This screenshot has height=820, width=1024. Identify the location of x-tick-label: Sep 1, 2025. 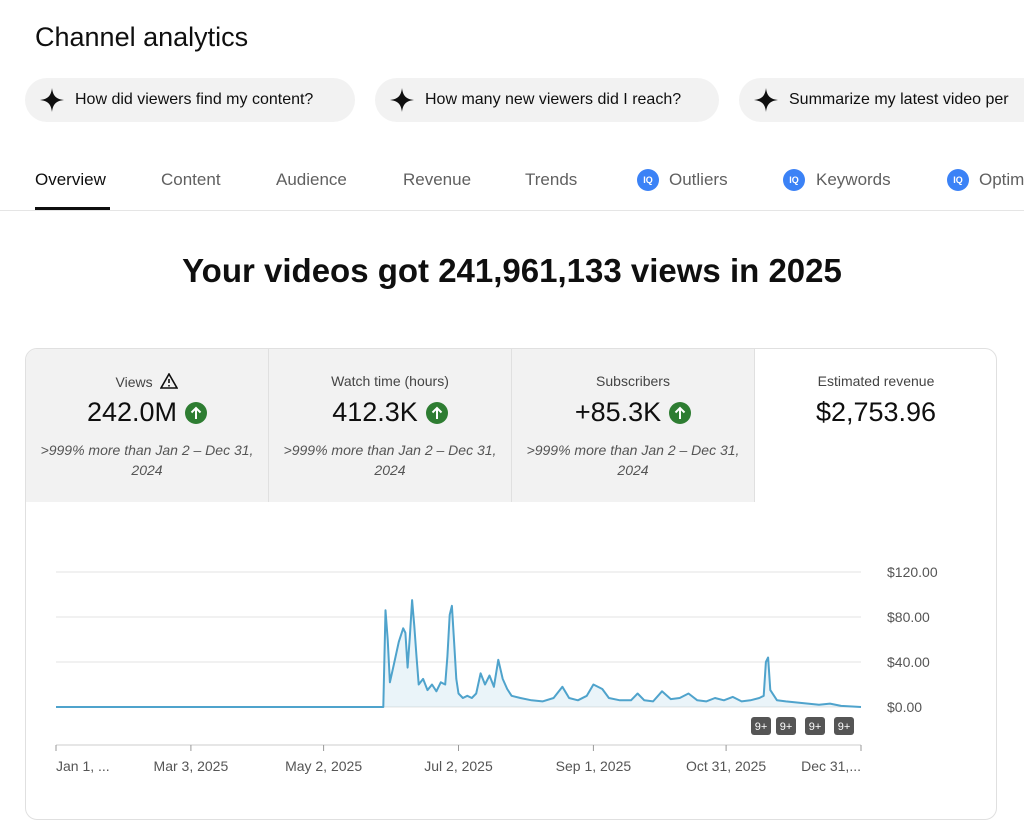
(594, 766).